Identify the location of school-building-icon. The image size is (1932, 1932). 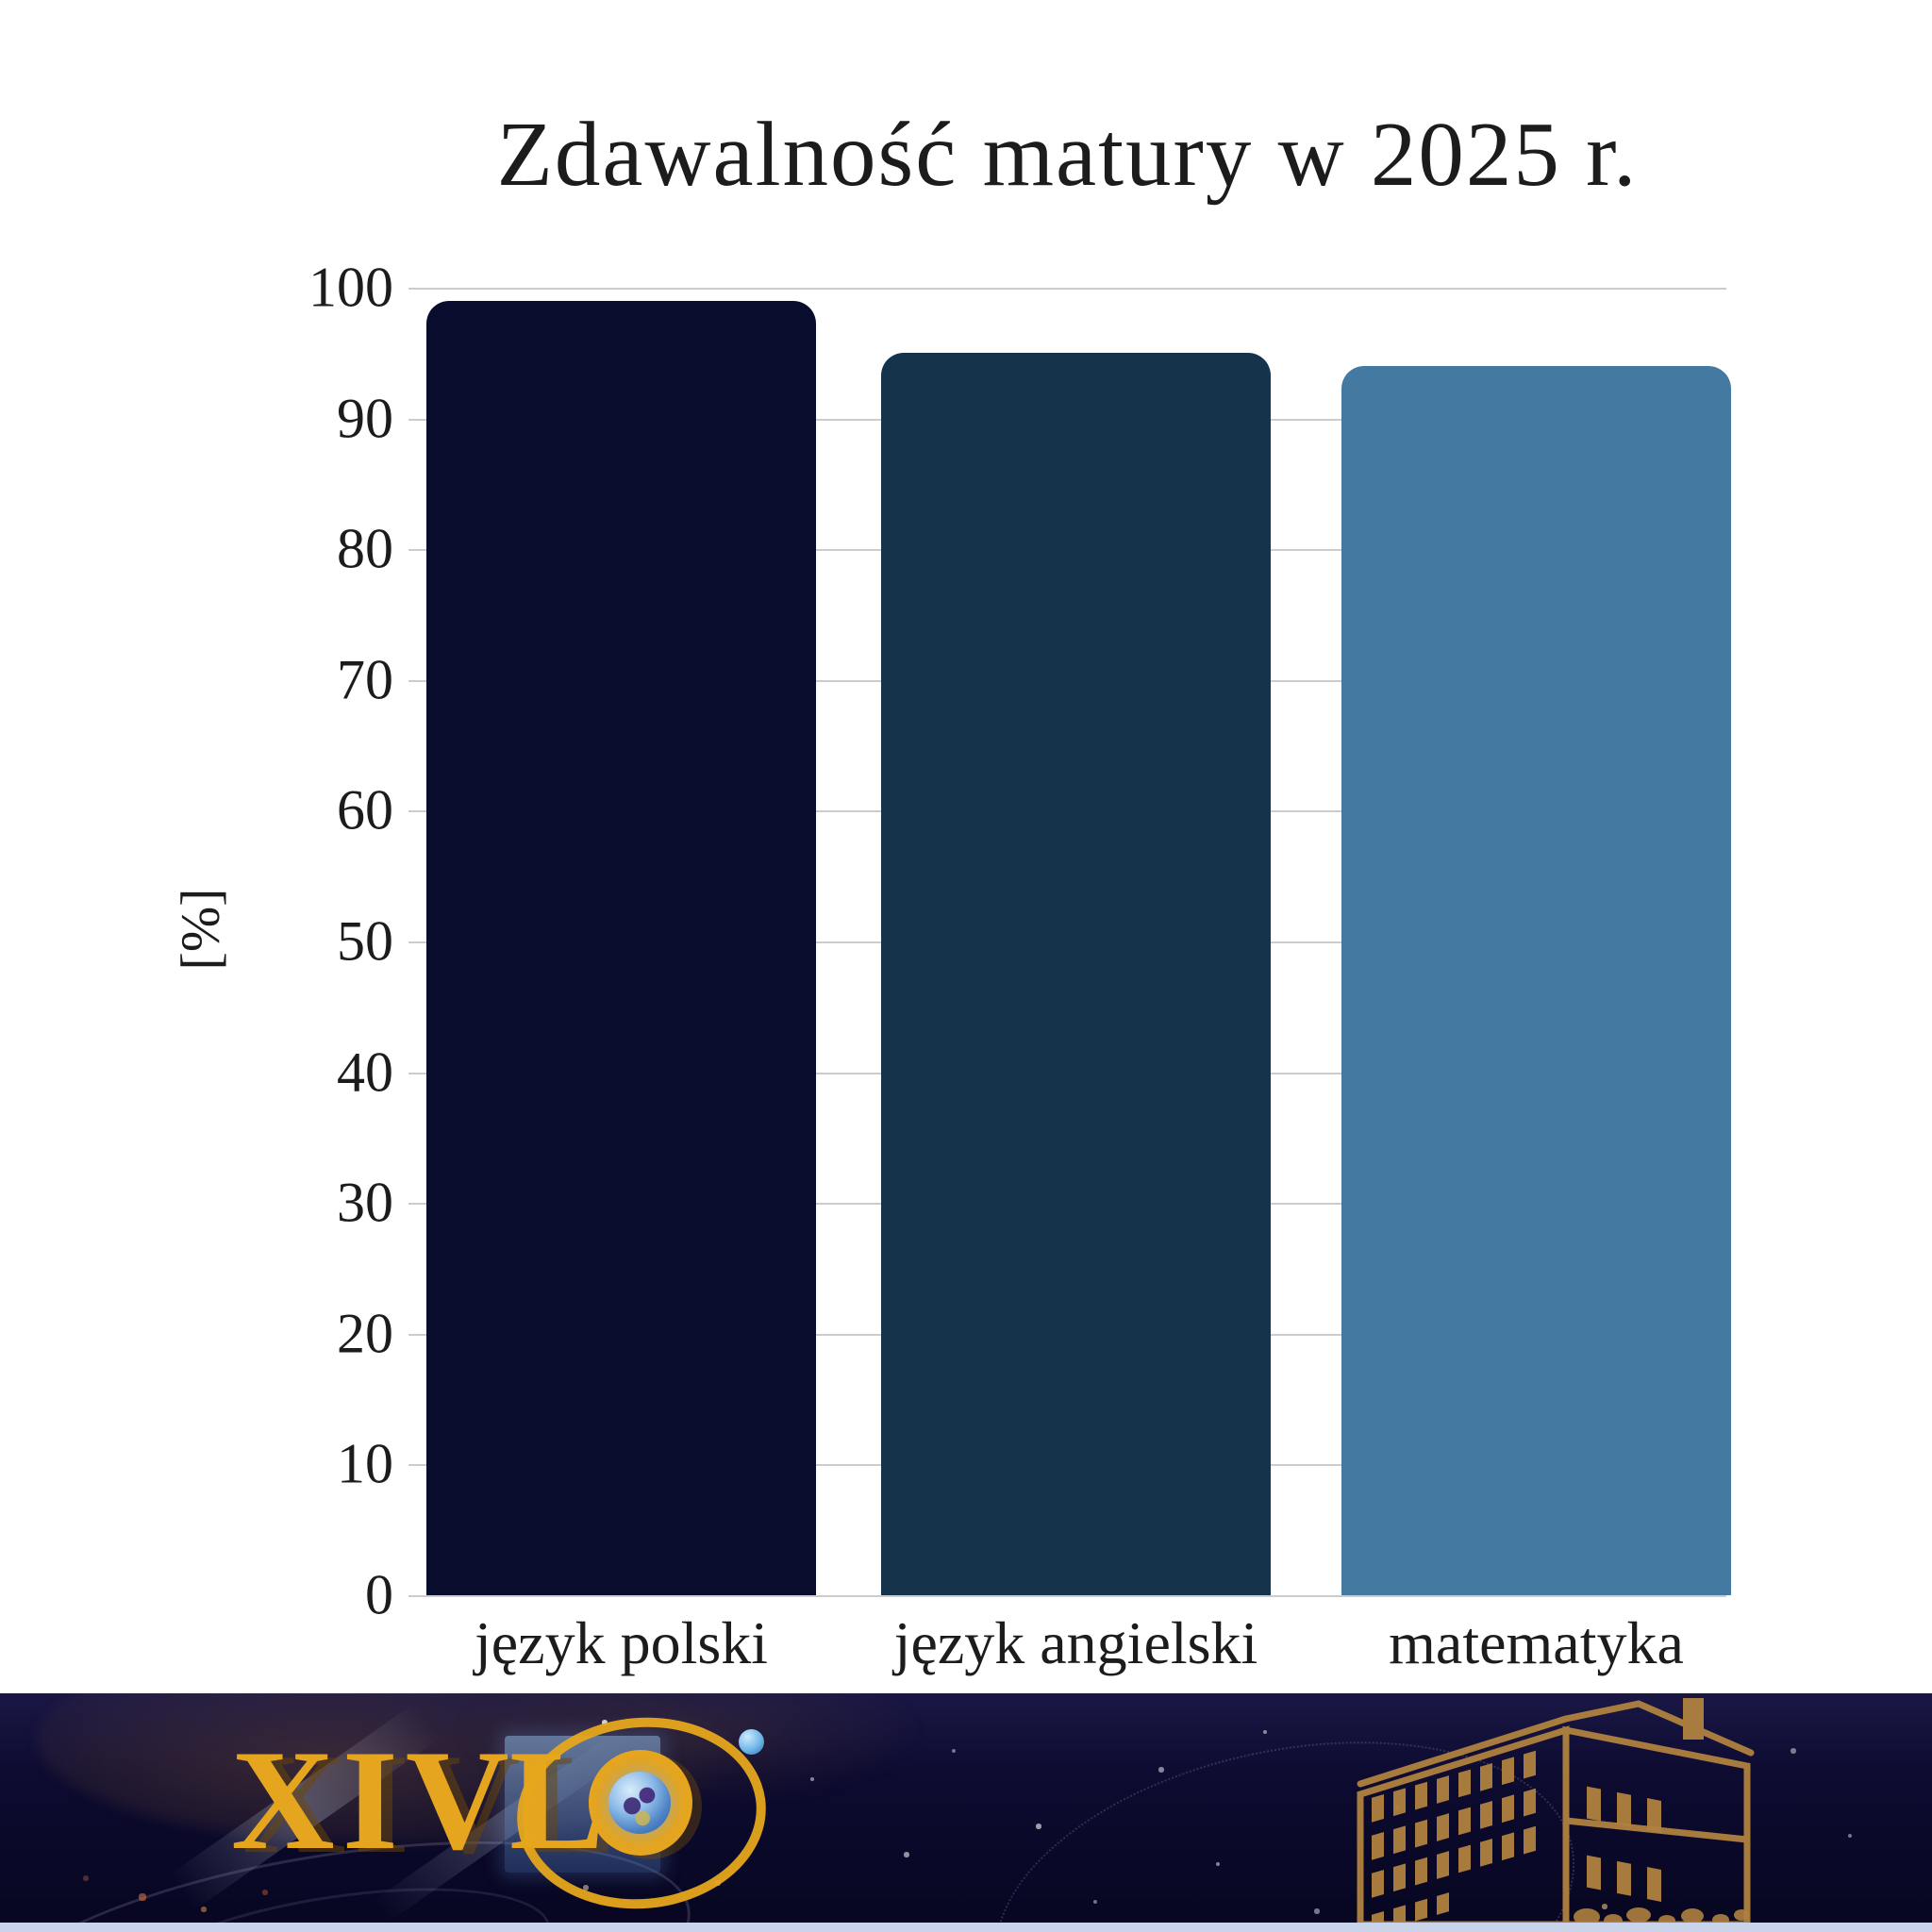
(1556, 1814).